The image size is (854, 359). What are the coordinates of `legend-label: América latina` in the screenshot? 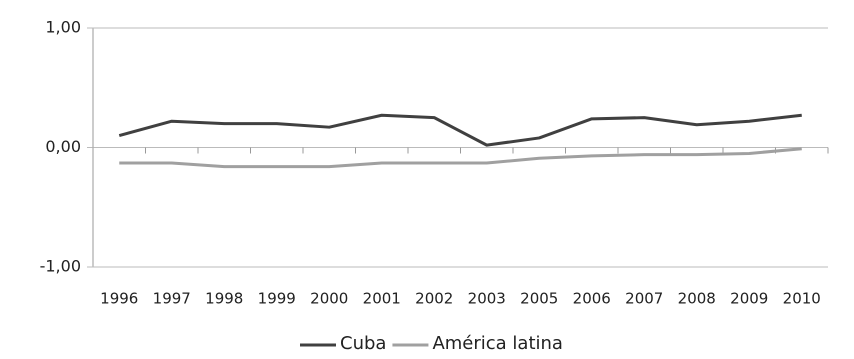 It's located at (497, 343).